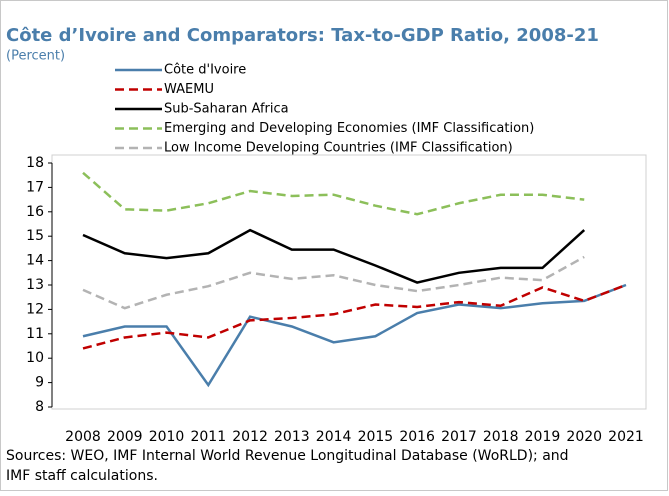 The height and width of the screenshot is (496, 669). I want to click on legend-label: WAEMU, so click(189, 89).